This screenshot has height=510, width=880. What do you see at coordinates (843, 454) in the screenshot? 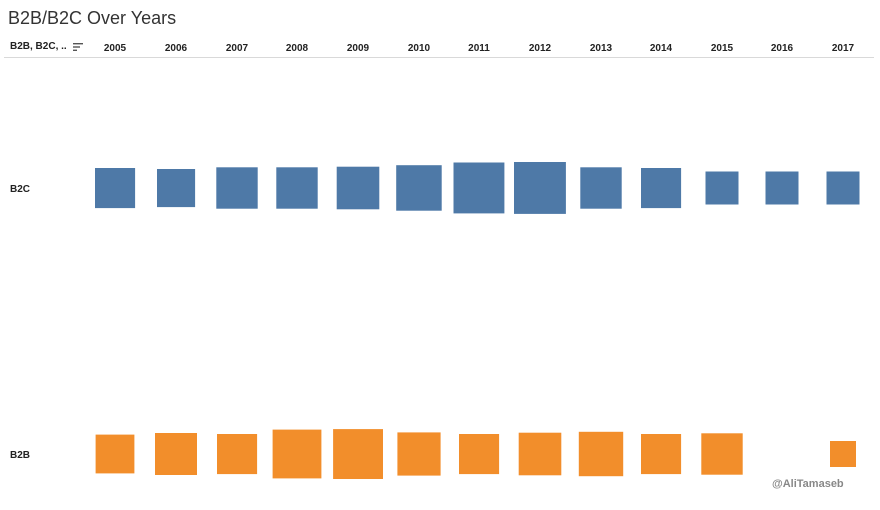
I see `square-mark-b2b-2017` at bounding box center [843, 454].